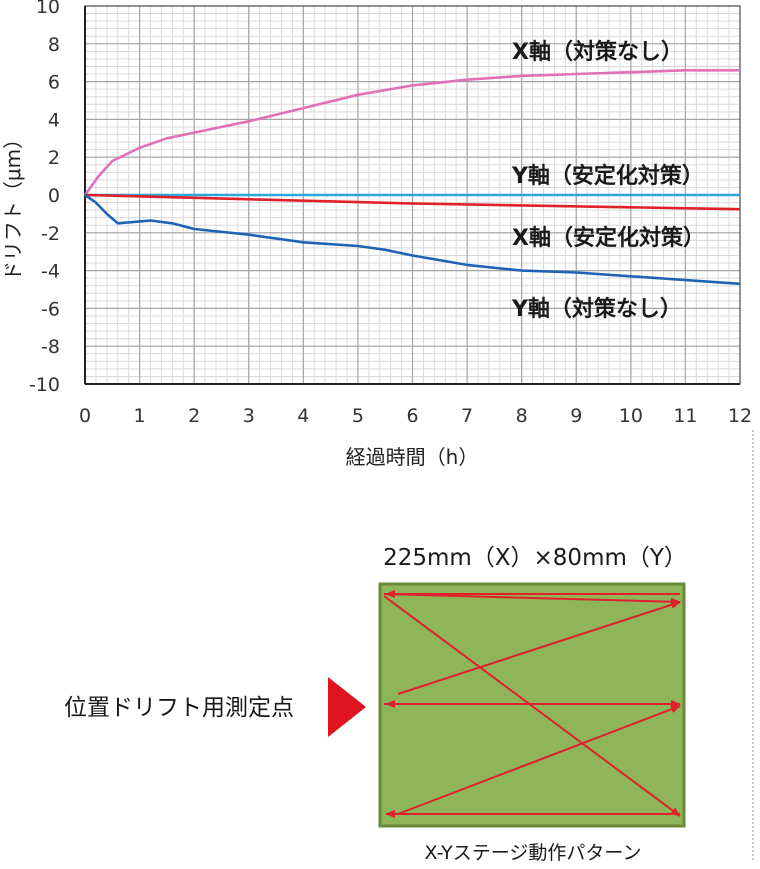 This screenshot has height=869, width=760. I want to click on y-tick-label: -8, so click(50, 347).